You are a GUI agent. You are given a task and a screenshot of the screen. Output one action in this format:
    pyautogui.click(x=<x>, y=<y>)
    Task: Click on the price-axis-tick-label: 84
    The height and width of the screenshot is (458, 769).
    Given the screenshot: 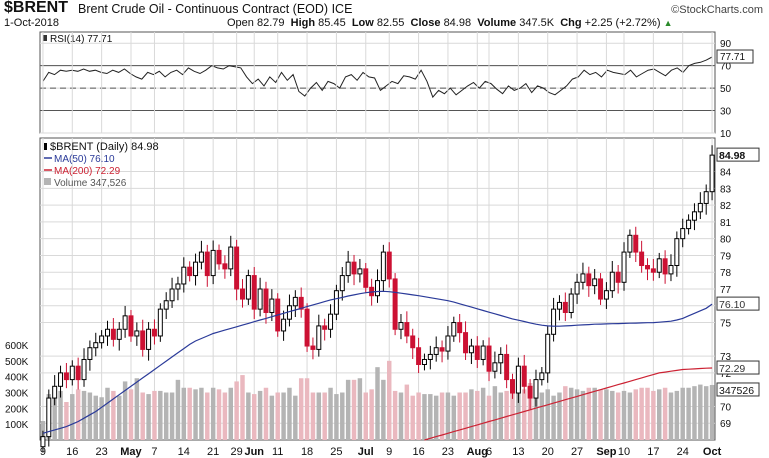 What is the action you would take?
    pyautogui.click(x=726, y=173)
    